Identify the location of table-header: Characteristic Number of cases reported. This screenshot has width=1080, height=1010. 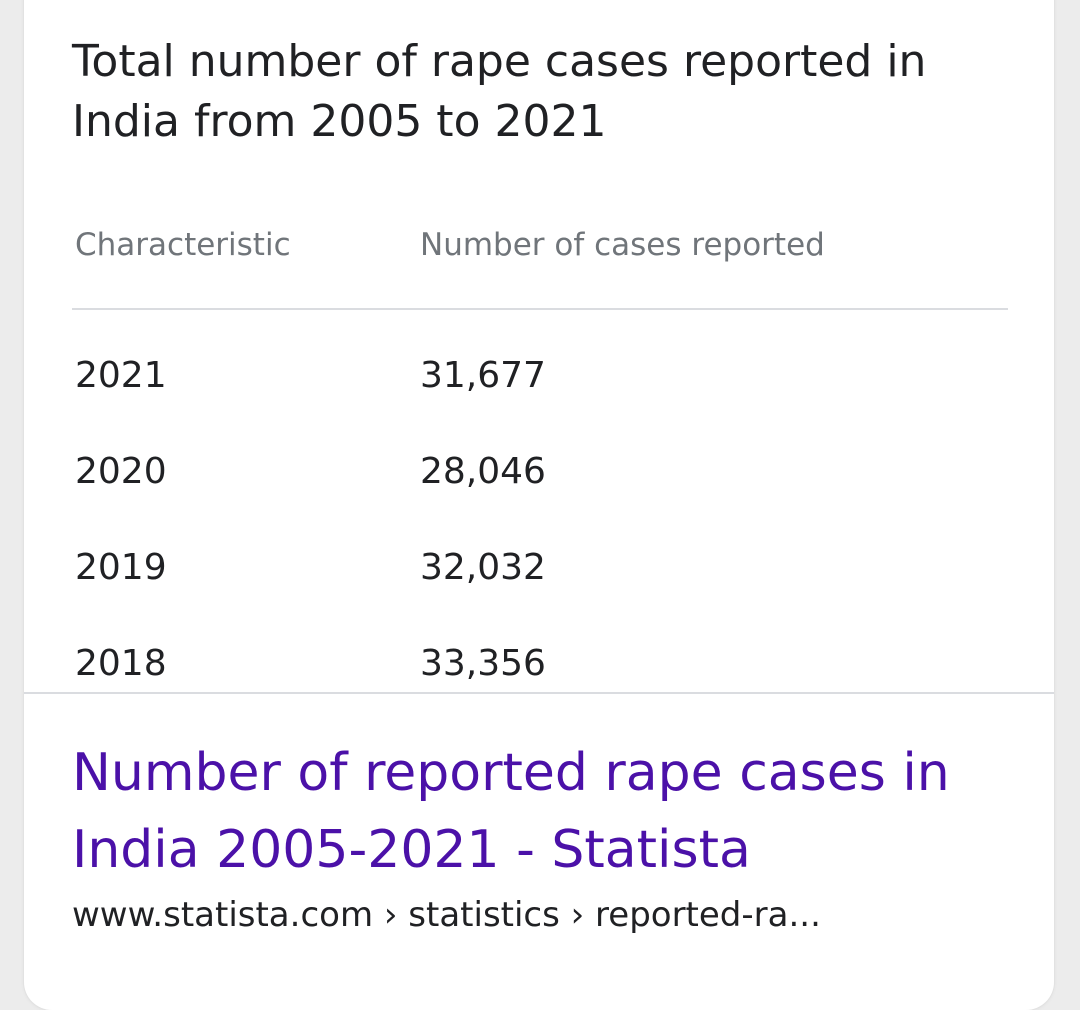
(540, 252).